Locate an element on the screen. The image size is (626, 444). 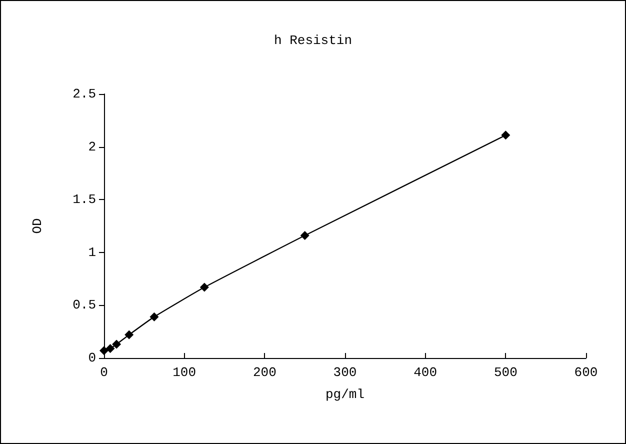
x-tick-label: 500 is located at coordinates (506, 372).